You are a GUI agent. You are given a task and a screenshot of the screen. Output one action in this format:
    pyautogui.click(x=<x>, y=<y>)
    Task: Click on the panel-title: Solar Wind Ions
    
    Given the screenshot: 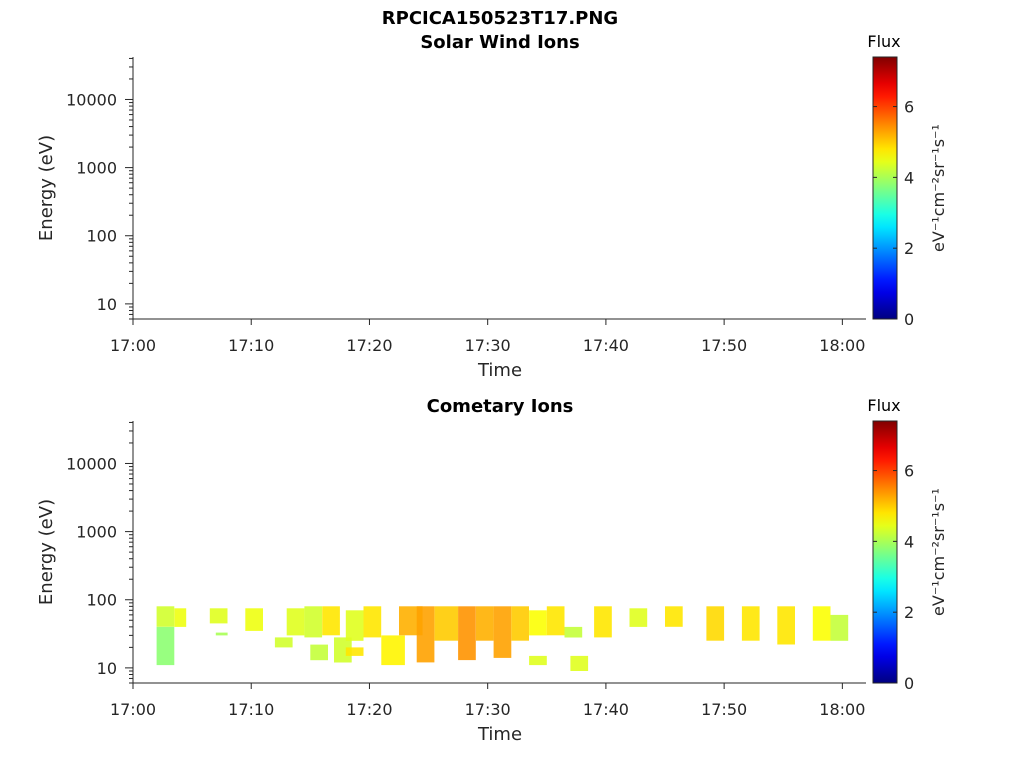 What is the action you would take?
    pyautogui.click(x=499, y=42)
    